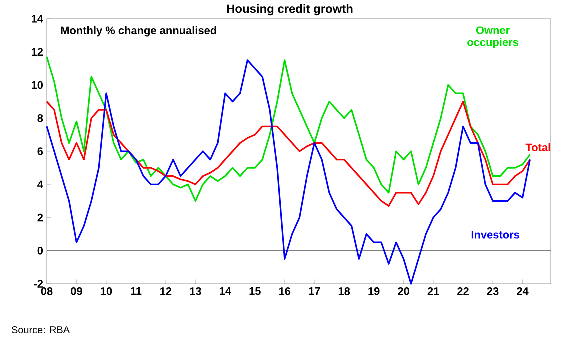 Image resolution: width=562 pixels, height=346 pixels. What do you see at coordinates (38, 19) in the screenshot?
I see `y-tick-label: 14` at bounding box center [38, 19].